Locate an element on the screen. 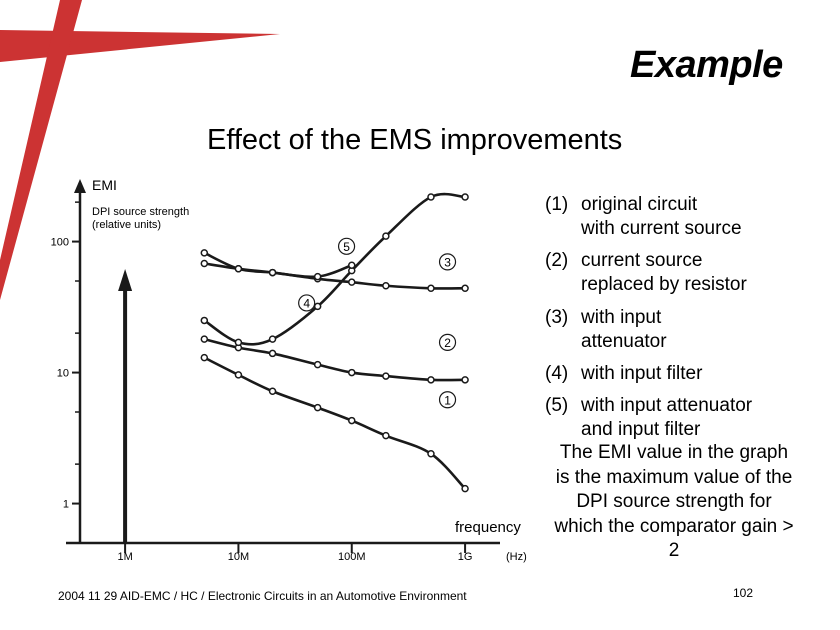 The image size is (840, 630). legend-2-line1: current source is located at coordinates (642, 260).